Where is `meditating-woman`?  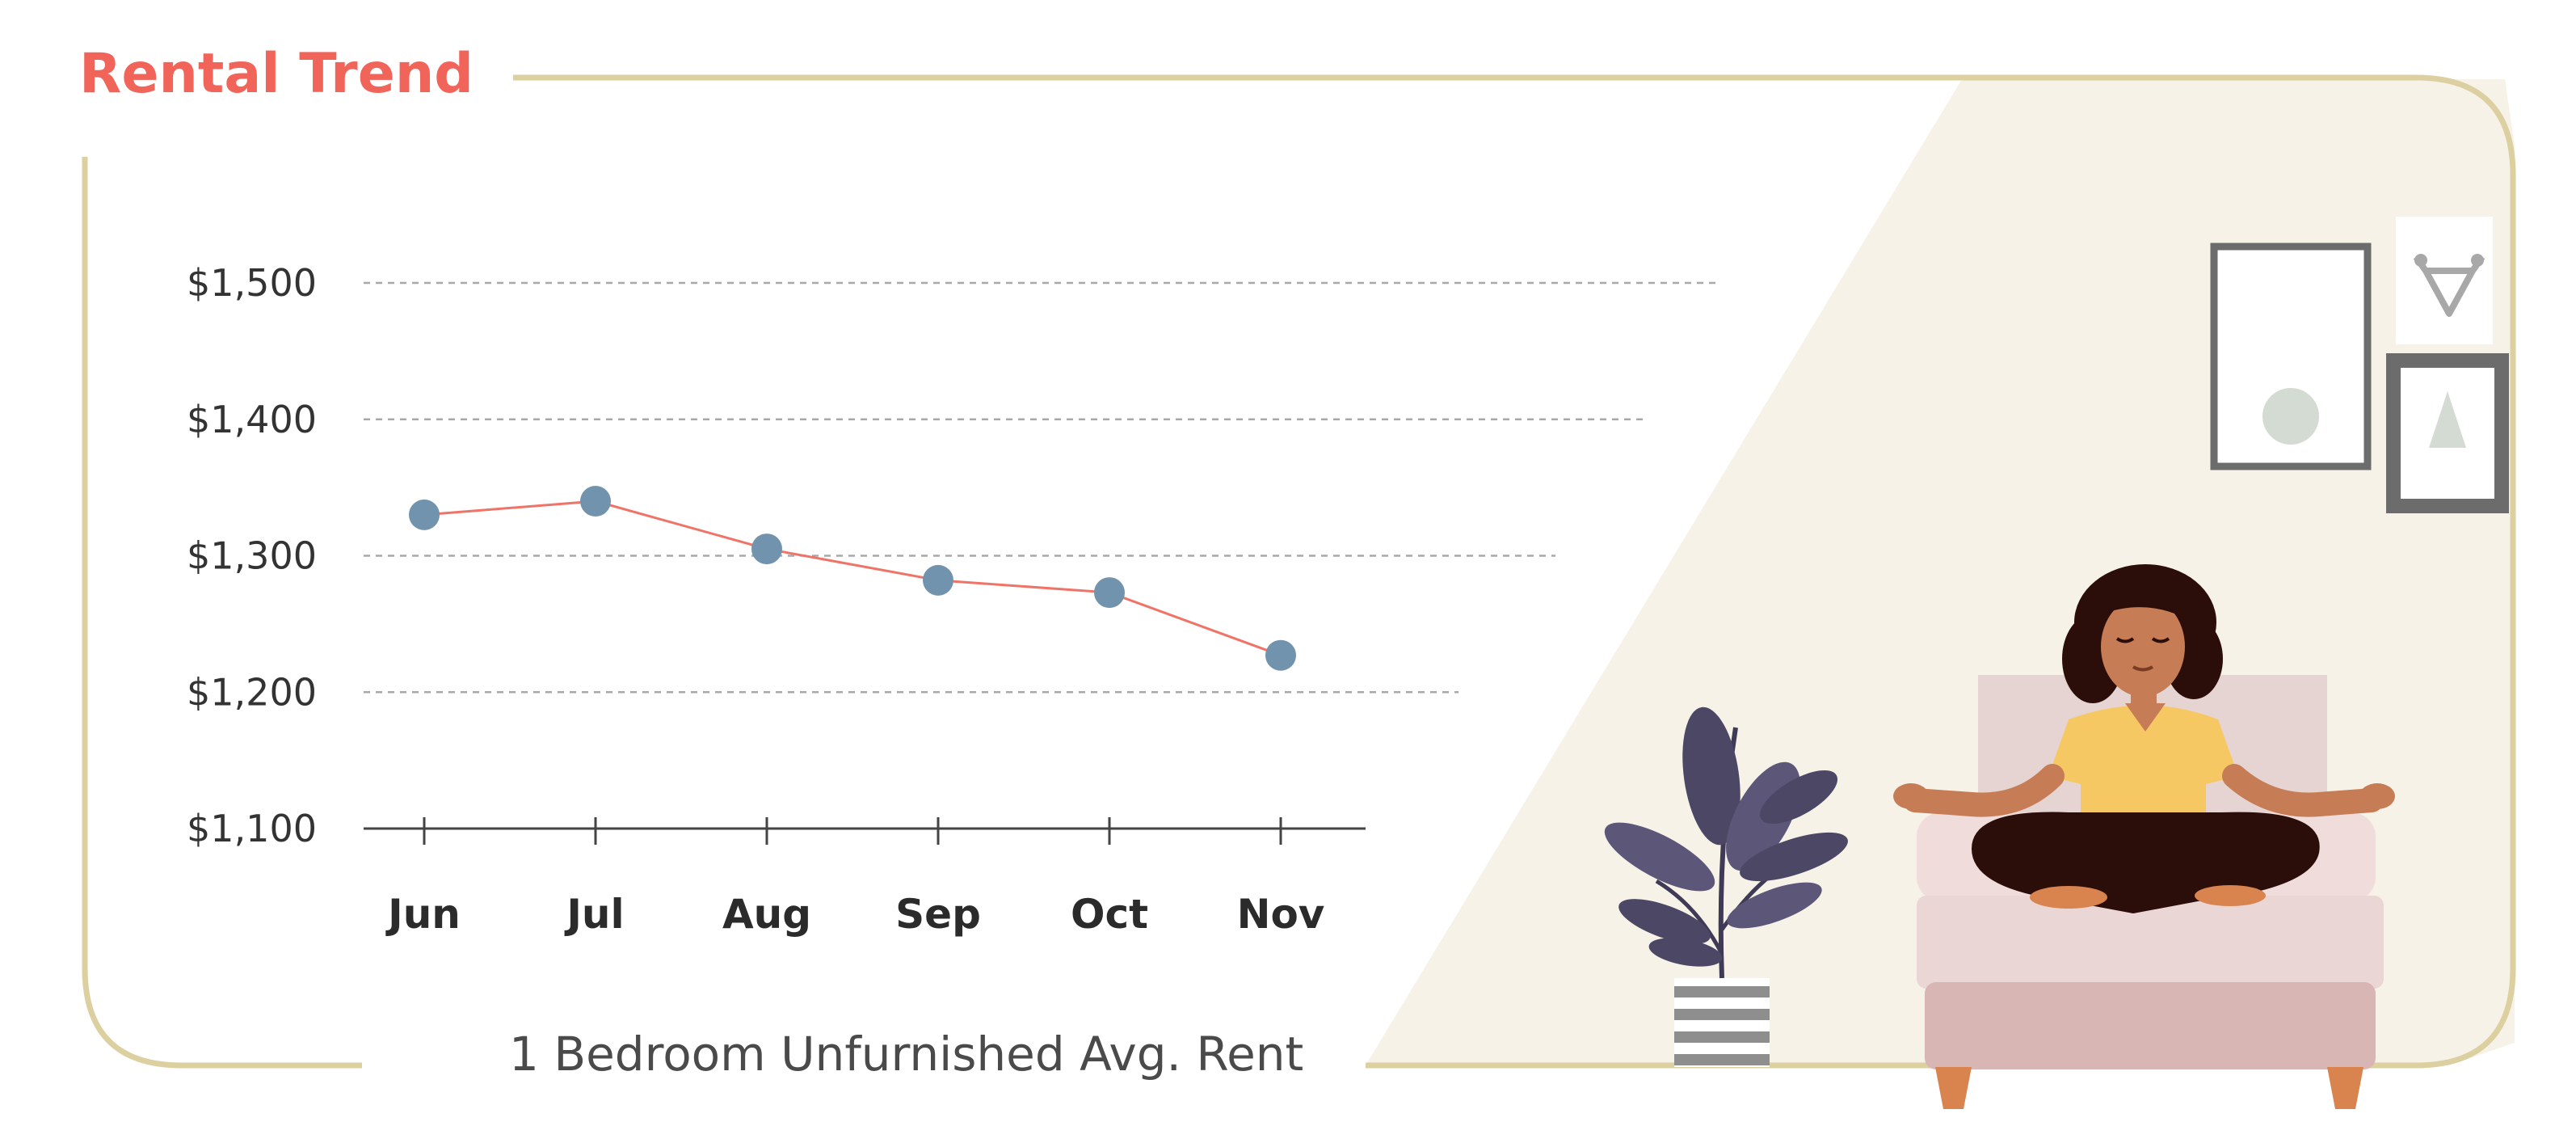
meditating-woman is located at coordinates (2144, 738).